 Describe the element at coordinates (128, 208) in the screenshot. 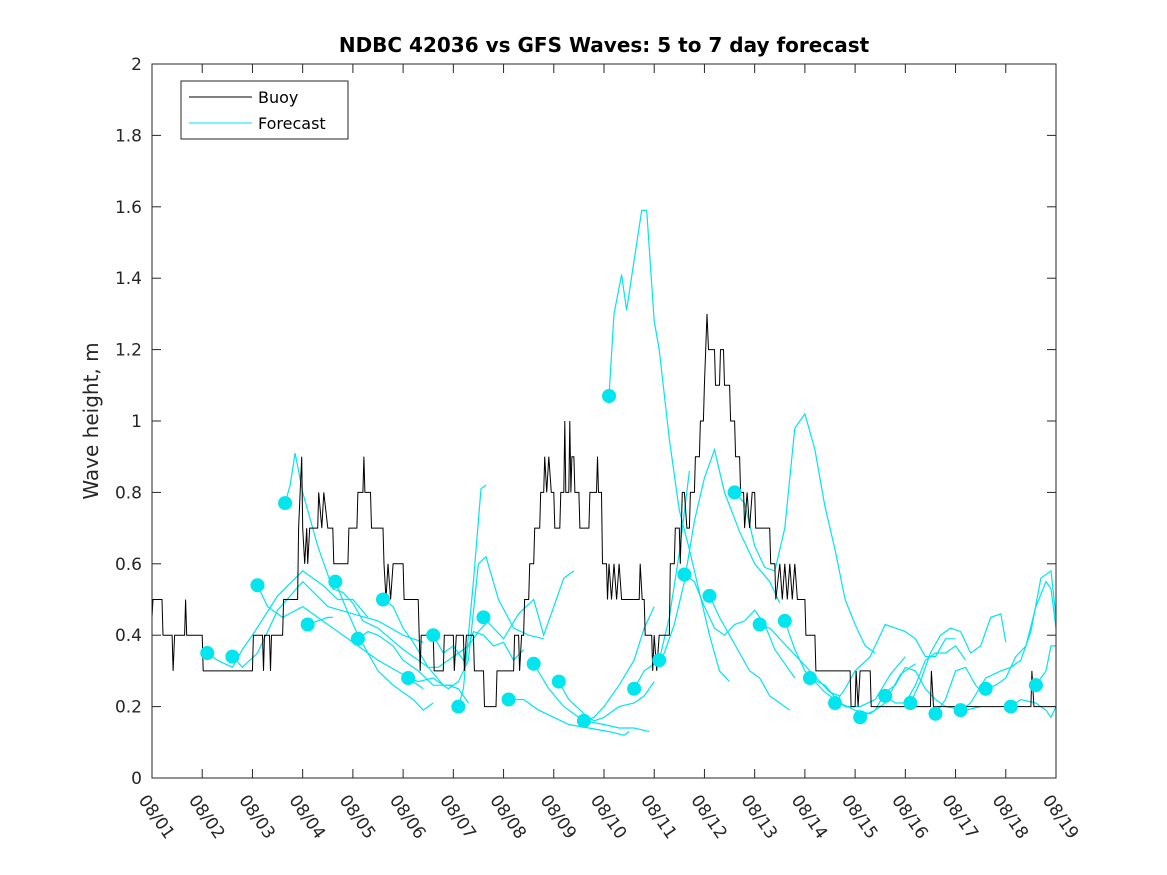

I see `y-tick-label: 1.6` at that location.